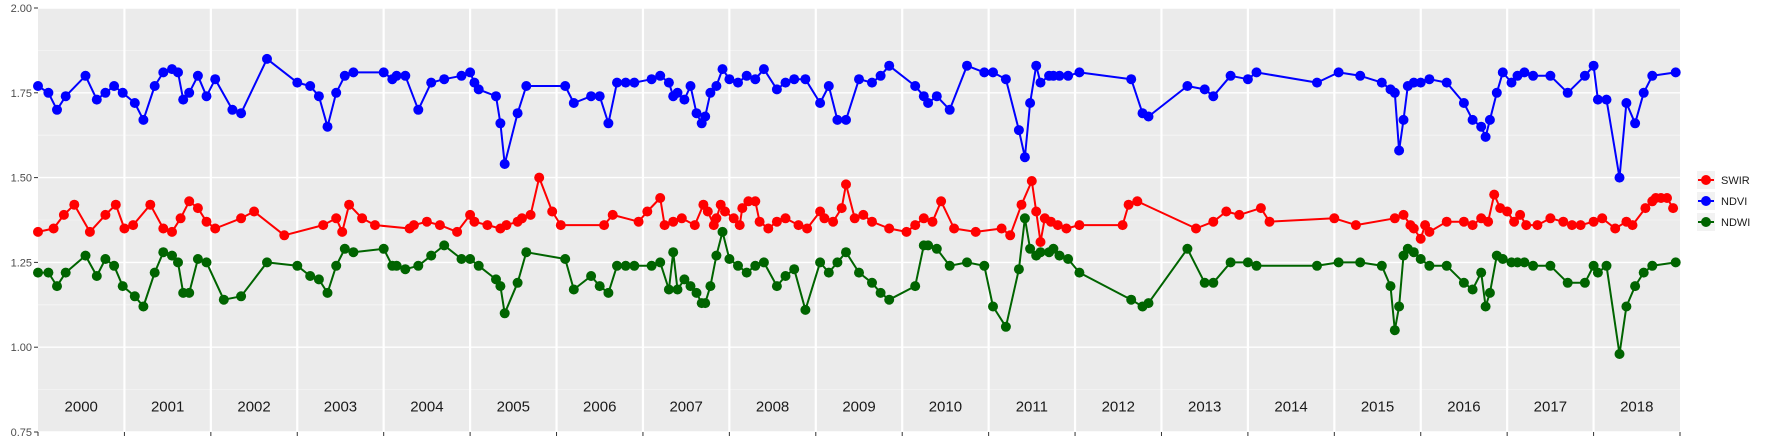  Describe the element at coordinates (167, 407) in the screenshot. I see `year-label: 2001` at that location.